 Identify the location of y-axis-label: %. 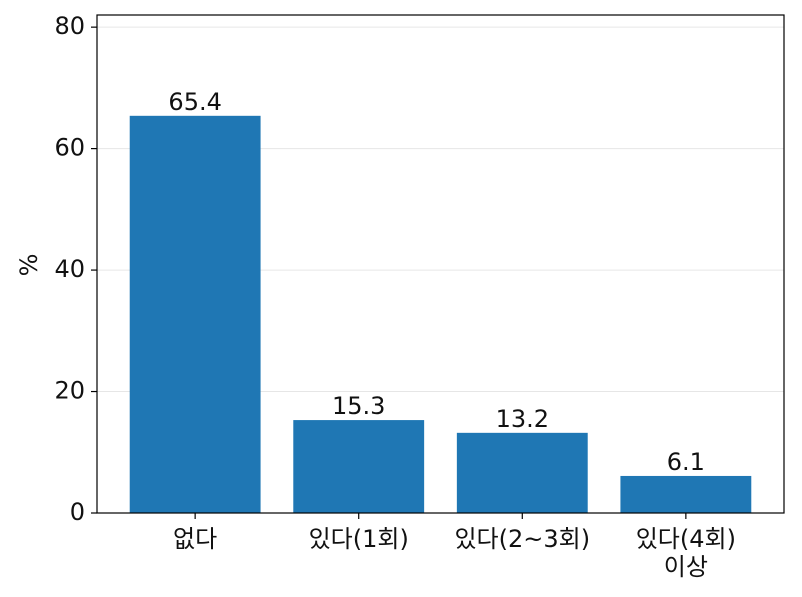
(29, 265).